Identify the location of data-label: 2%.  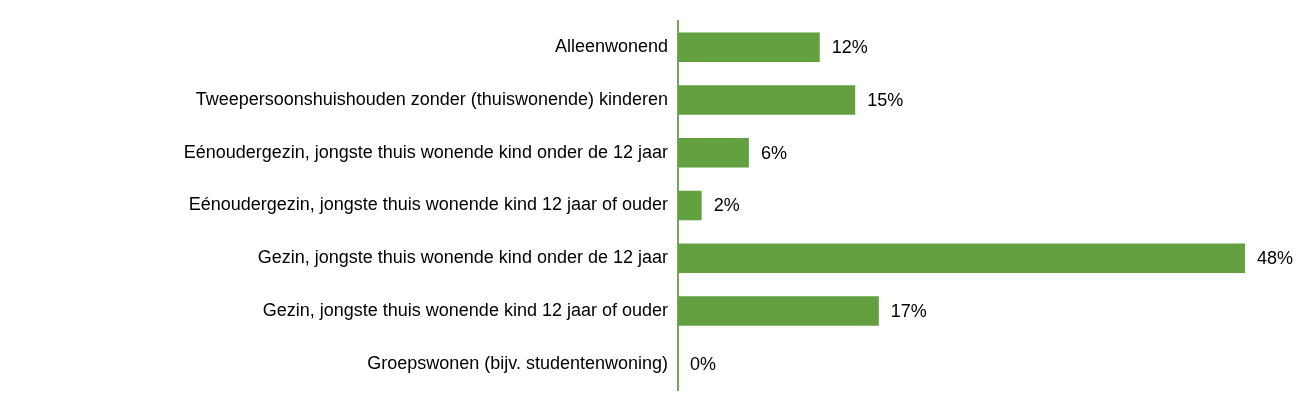
(726, 205).